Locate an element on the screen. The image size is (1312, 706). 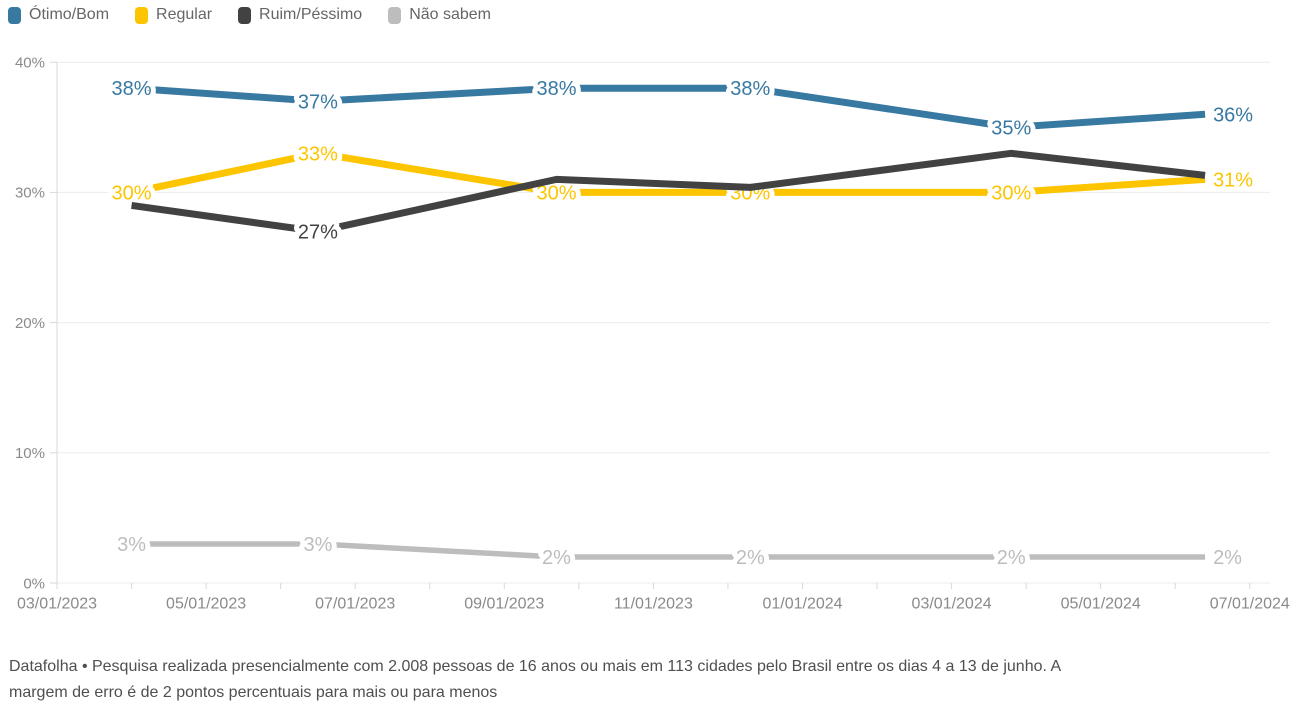
y-tick-label: 40% is located at coordinates (30, 62).